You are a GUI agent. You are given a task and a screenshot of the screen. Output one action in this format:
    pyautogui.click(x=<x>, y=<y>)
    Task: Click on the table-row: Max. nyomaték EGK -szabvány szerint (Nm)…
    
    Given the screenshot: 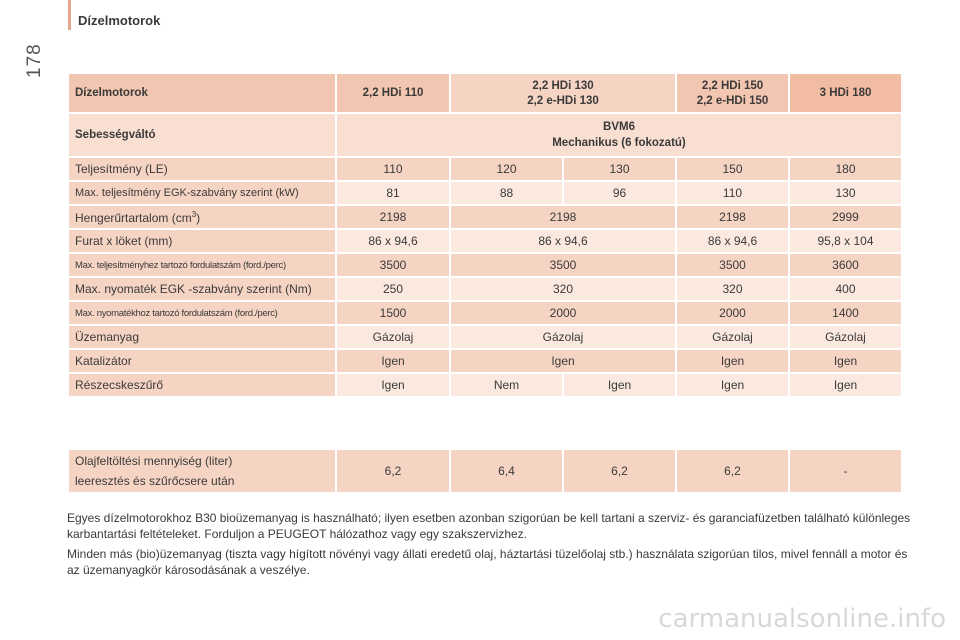 What is the action you would take?
    pyautogui.click(x=485, y=289)
    